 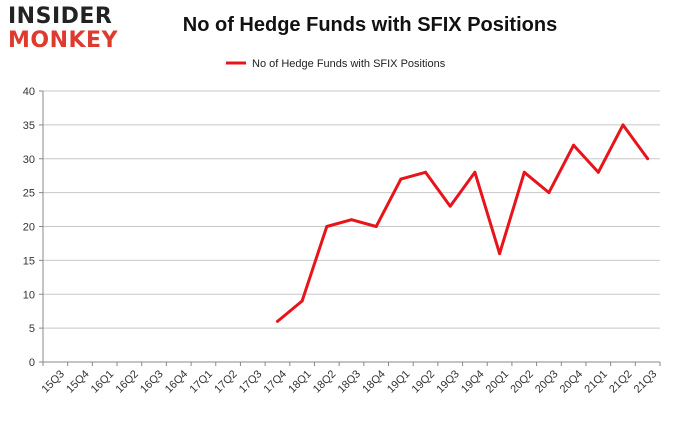 What do you see at coordinates (325, 382) in the screenshot?
I see `x-tick-label: 18Q2` at bounding box center [325, 382].